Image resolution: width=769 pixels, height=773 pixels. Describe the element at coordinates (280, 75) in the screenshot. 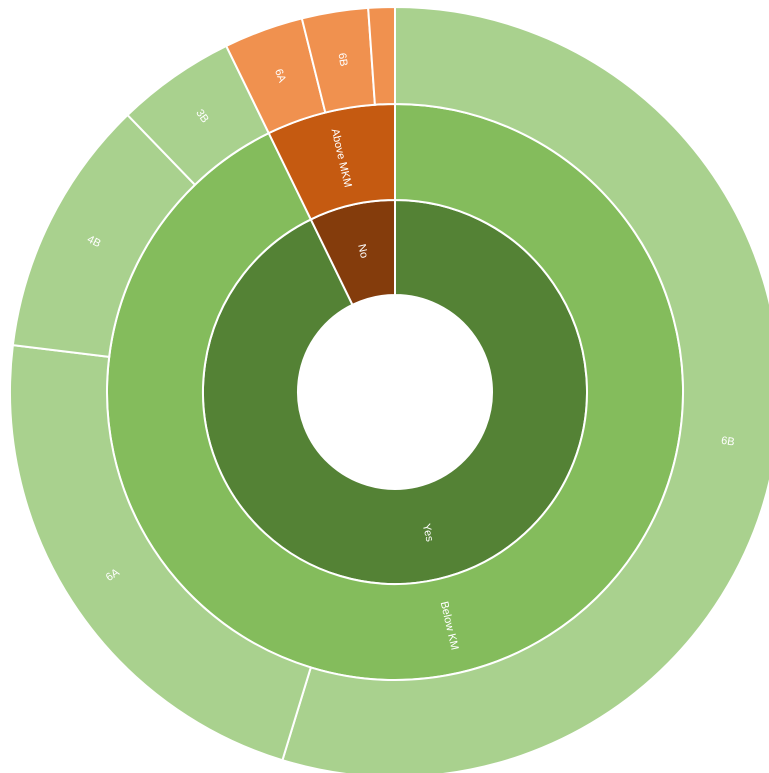

I see `segment-label: 6A` at that location.